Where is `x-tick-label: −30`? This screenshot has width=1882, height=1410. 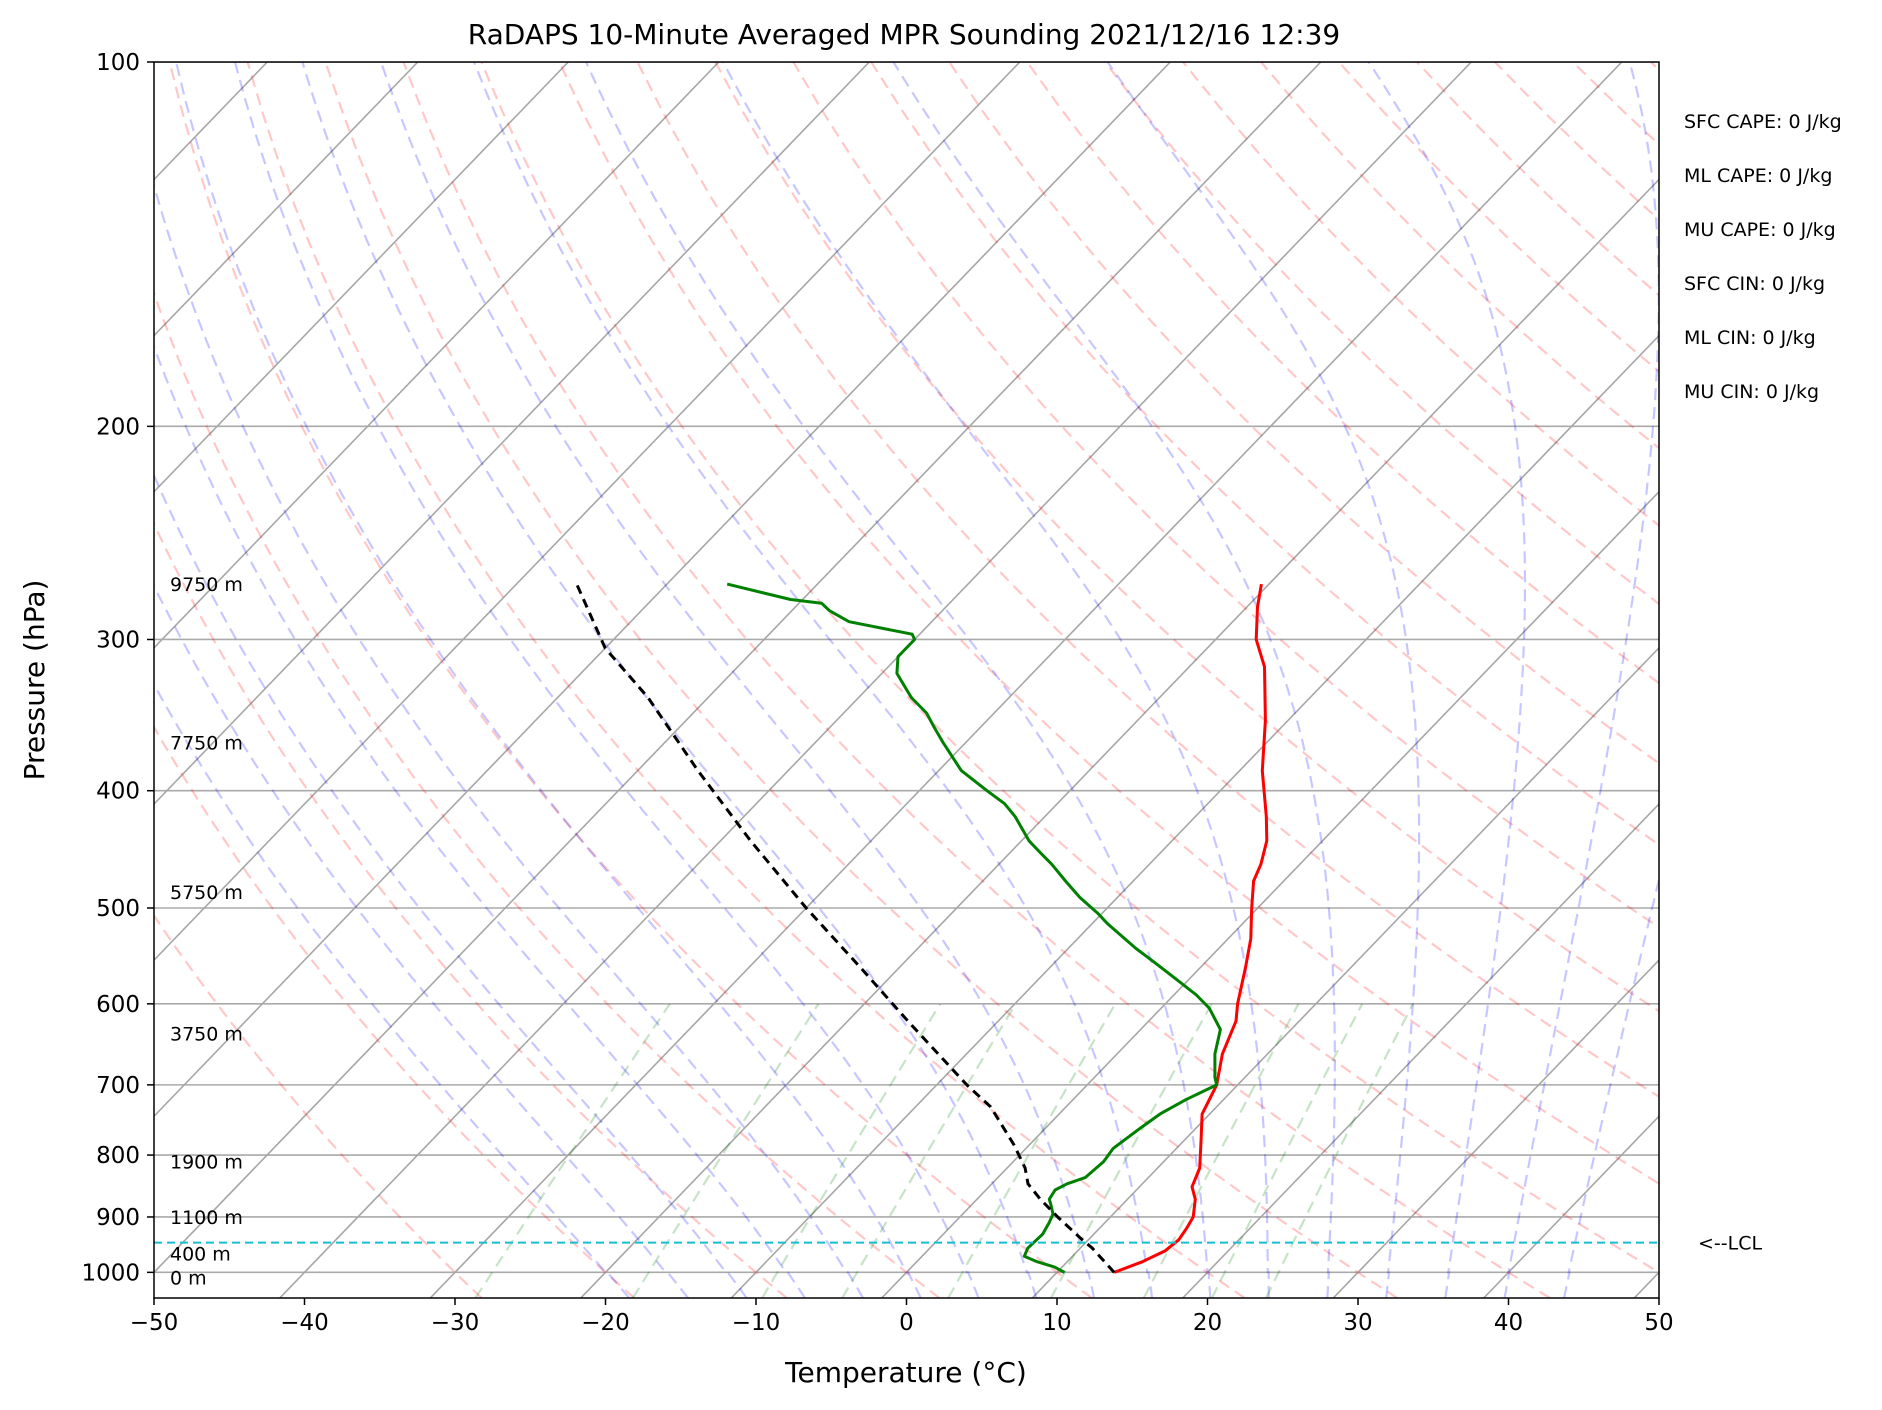
x-tick-label: −30 is located at coordinates (455, 1323).